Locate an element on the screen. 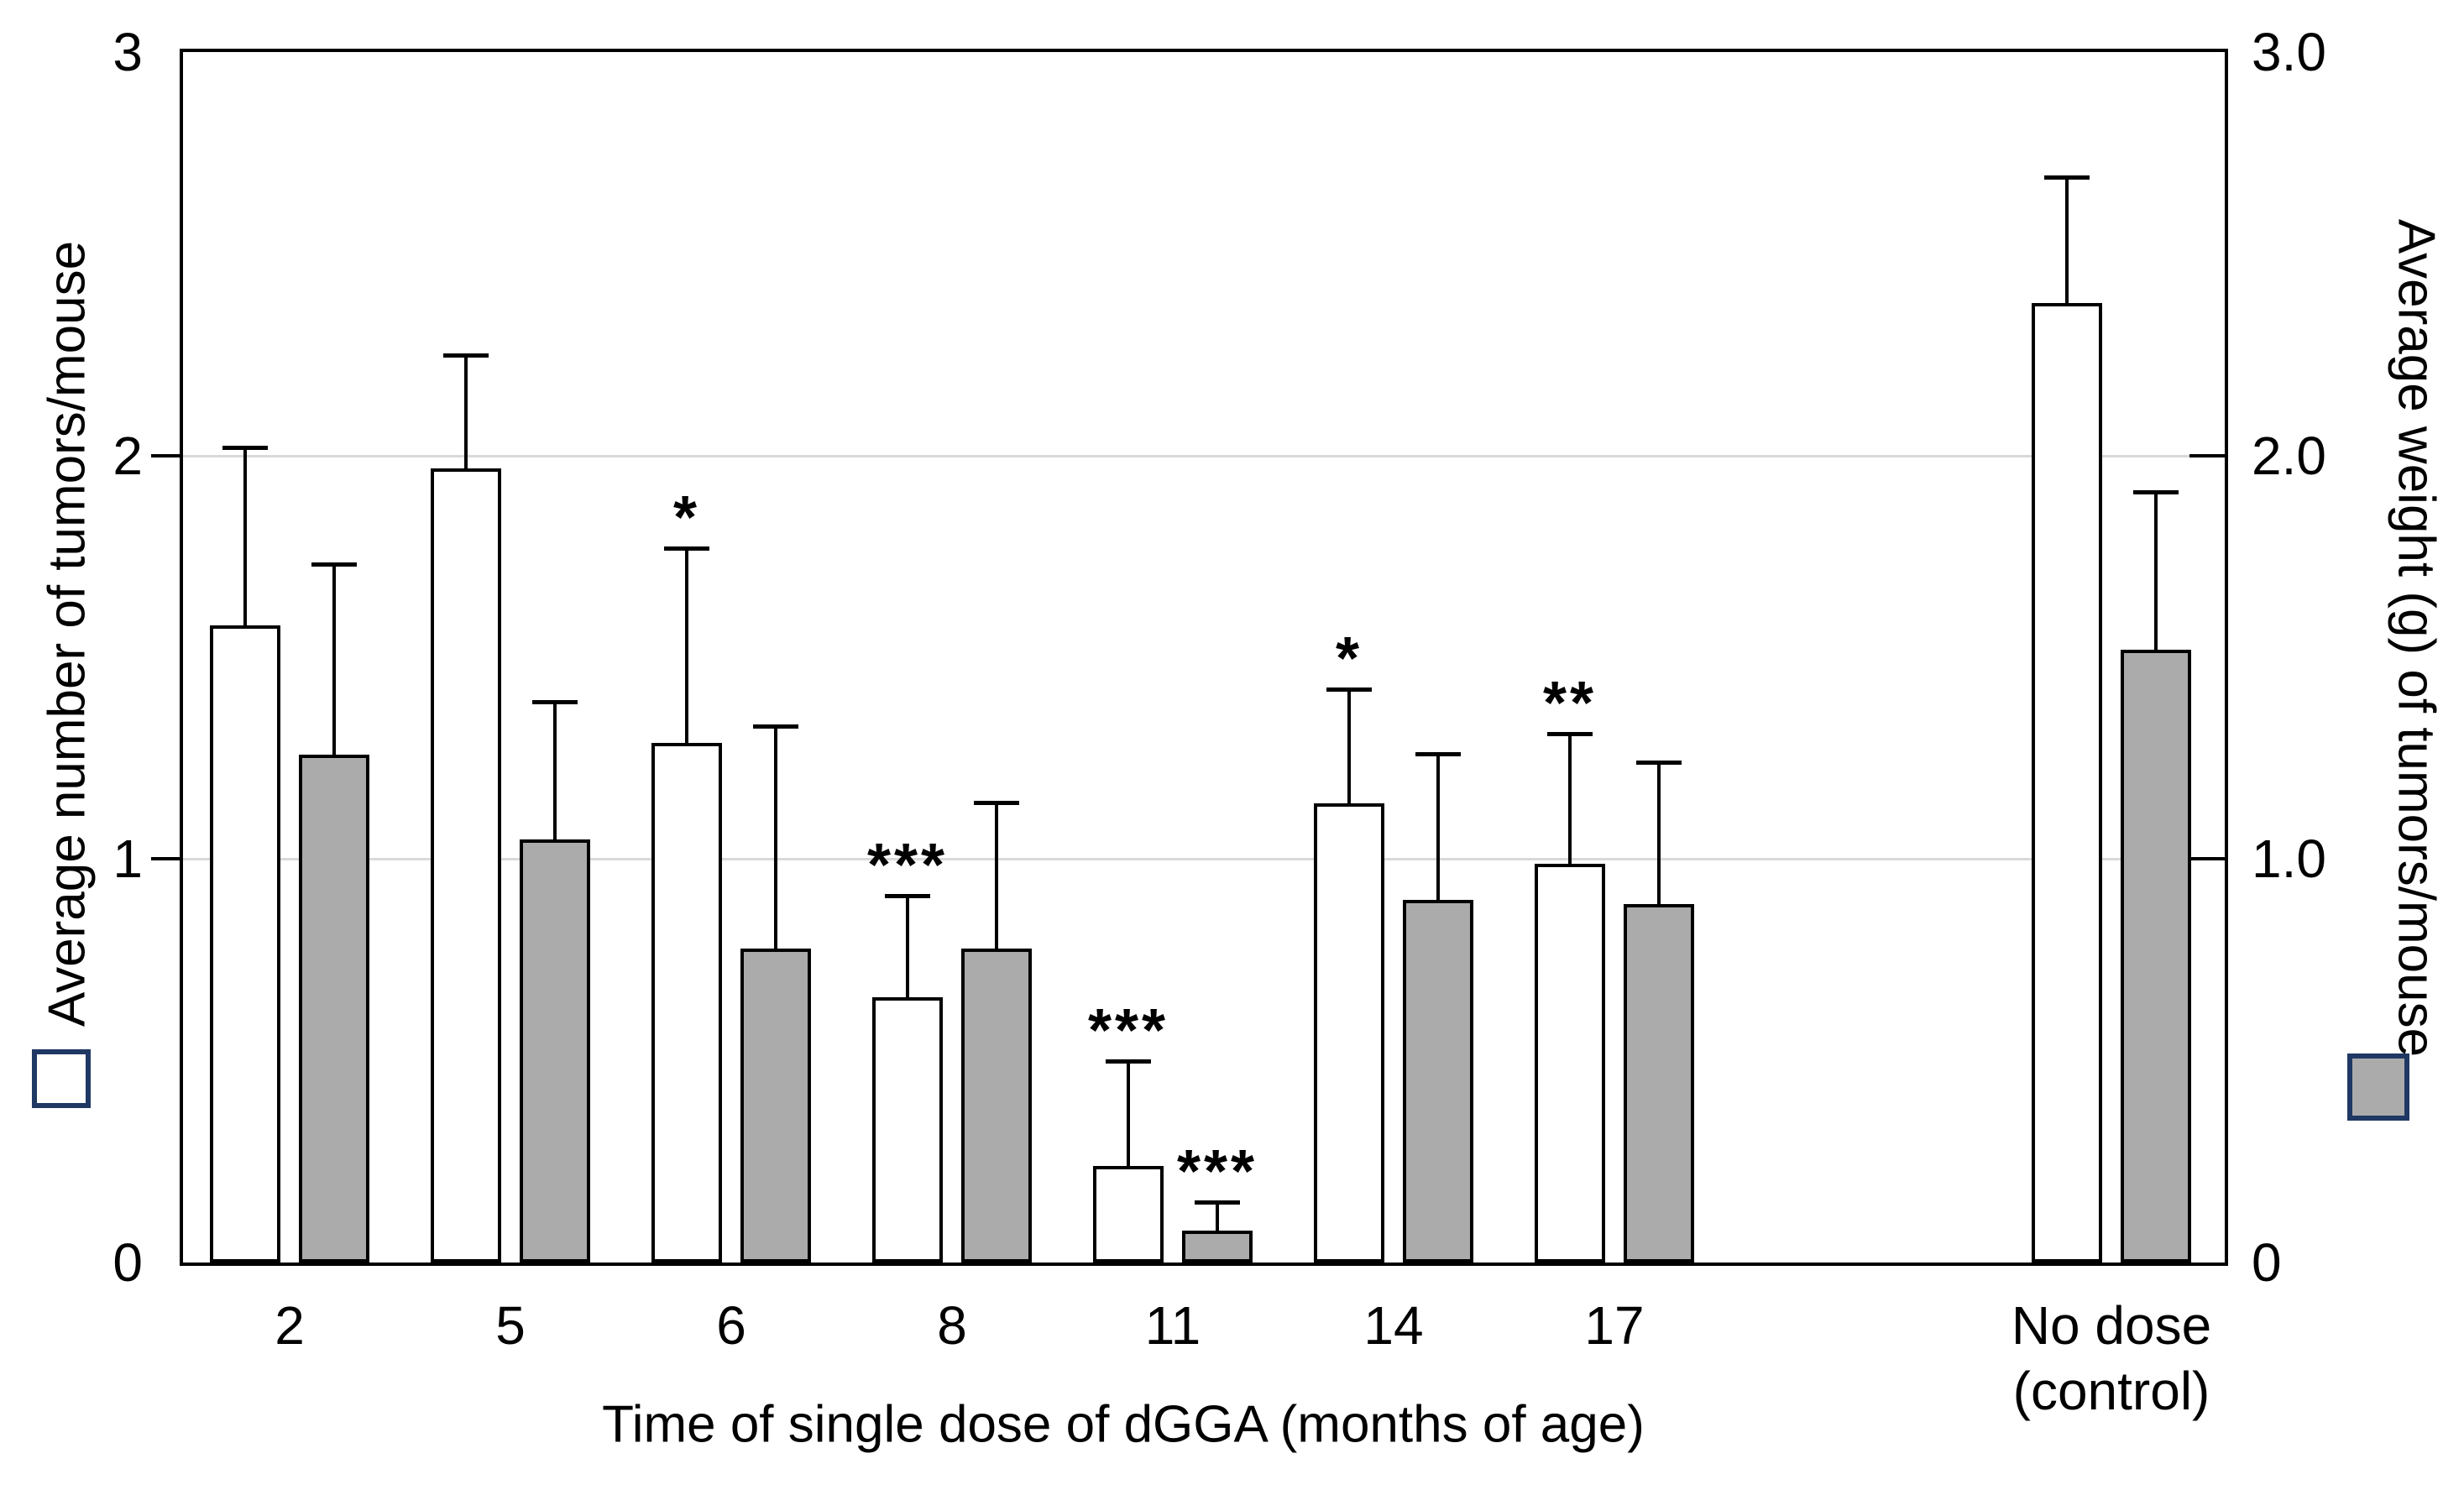  x-category-label-6: 6 is located at coordinates (731, 1325).